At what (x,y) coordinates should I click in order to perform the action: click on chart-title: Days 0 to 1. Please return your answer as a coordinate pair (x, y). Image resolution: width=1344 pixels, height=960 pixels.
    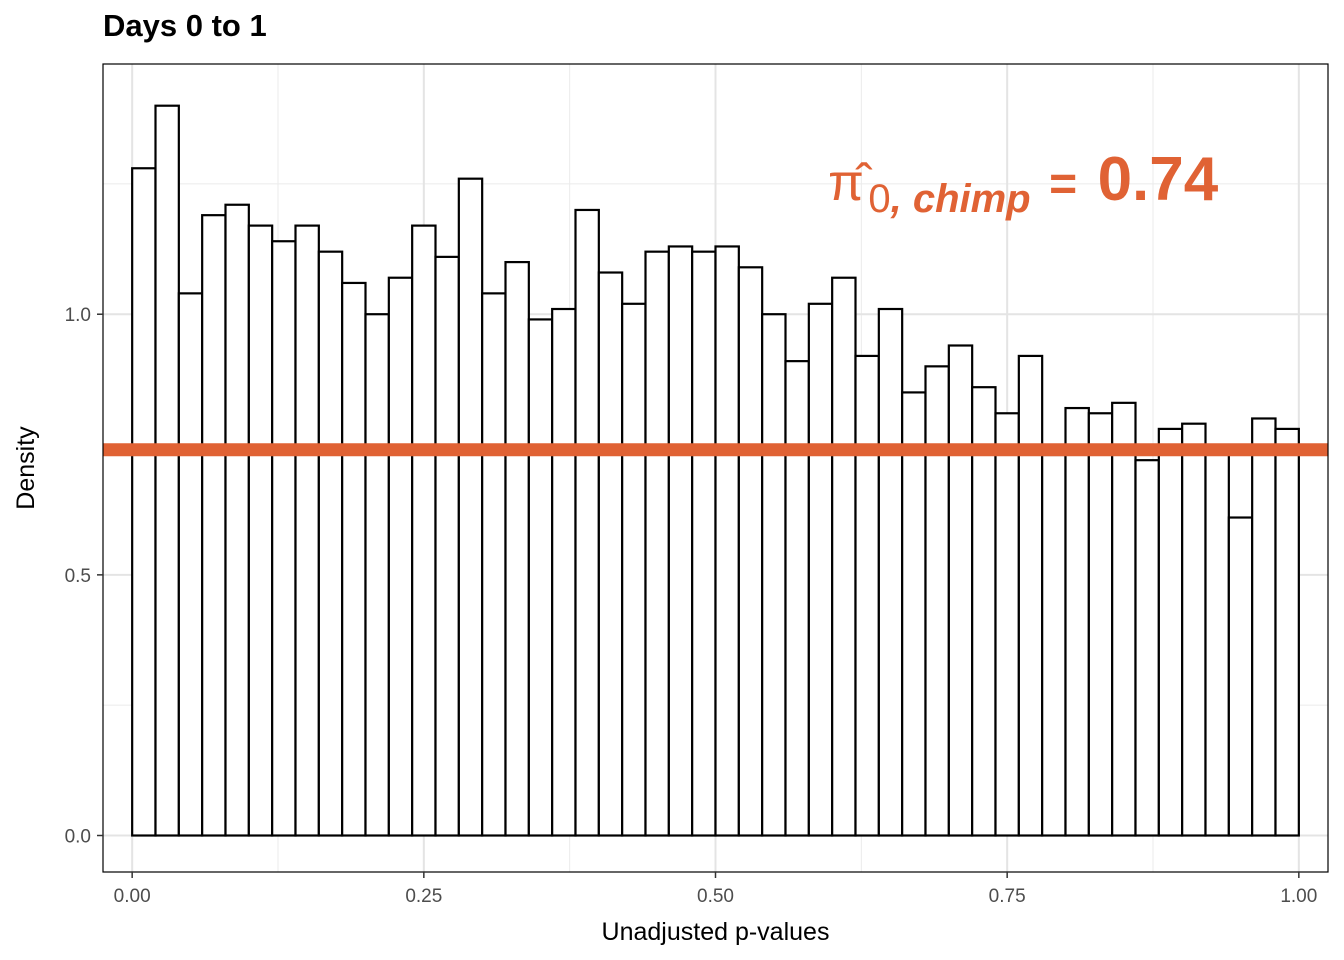
    Looking at the image, I should click on (185, 25).